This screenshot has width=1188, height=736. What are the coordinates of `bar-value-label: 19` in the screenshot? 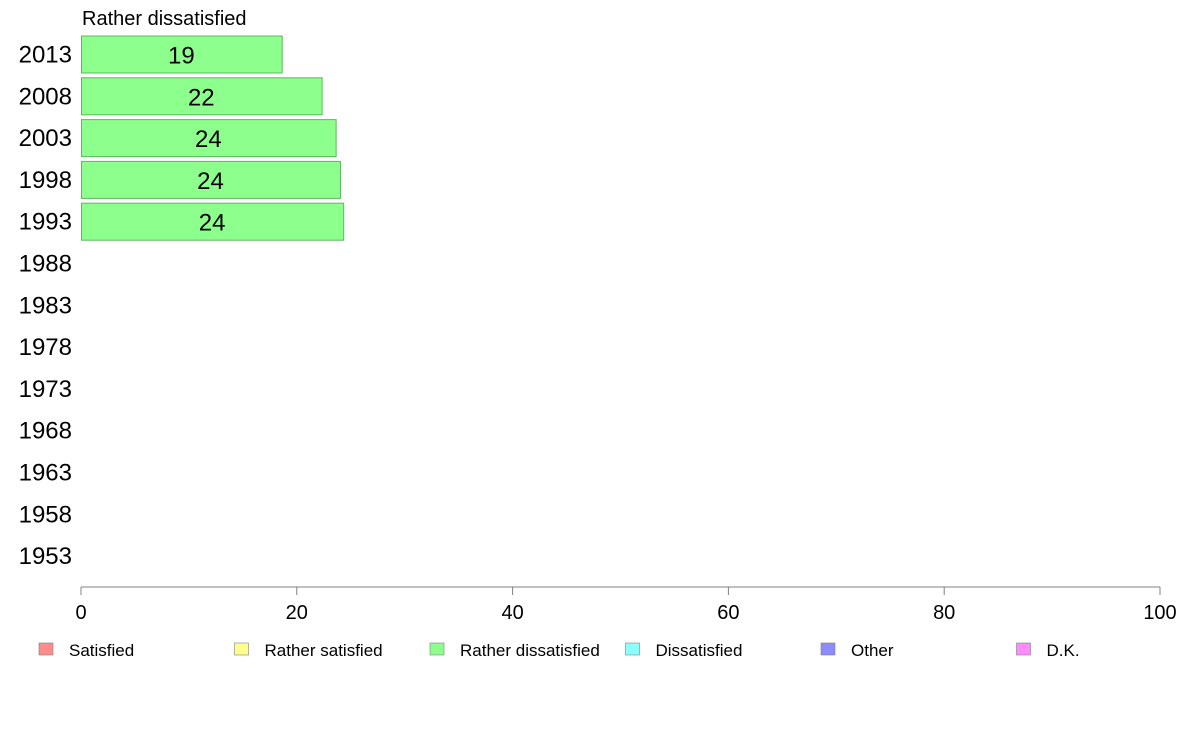 It's located at (181, 56).